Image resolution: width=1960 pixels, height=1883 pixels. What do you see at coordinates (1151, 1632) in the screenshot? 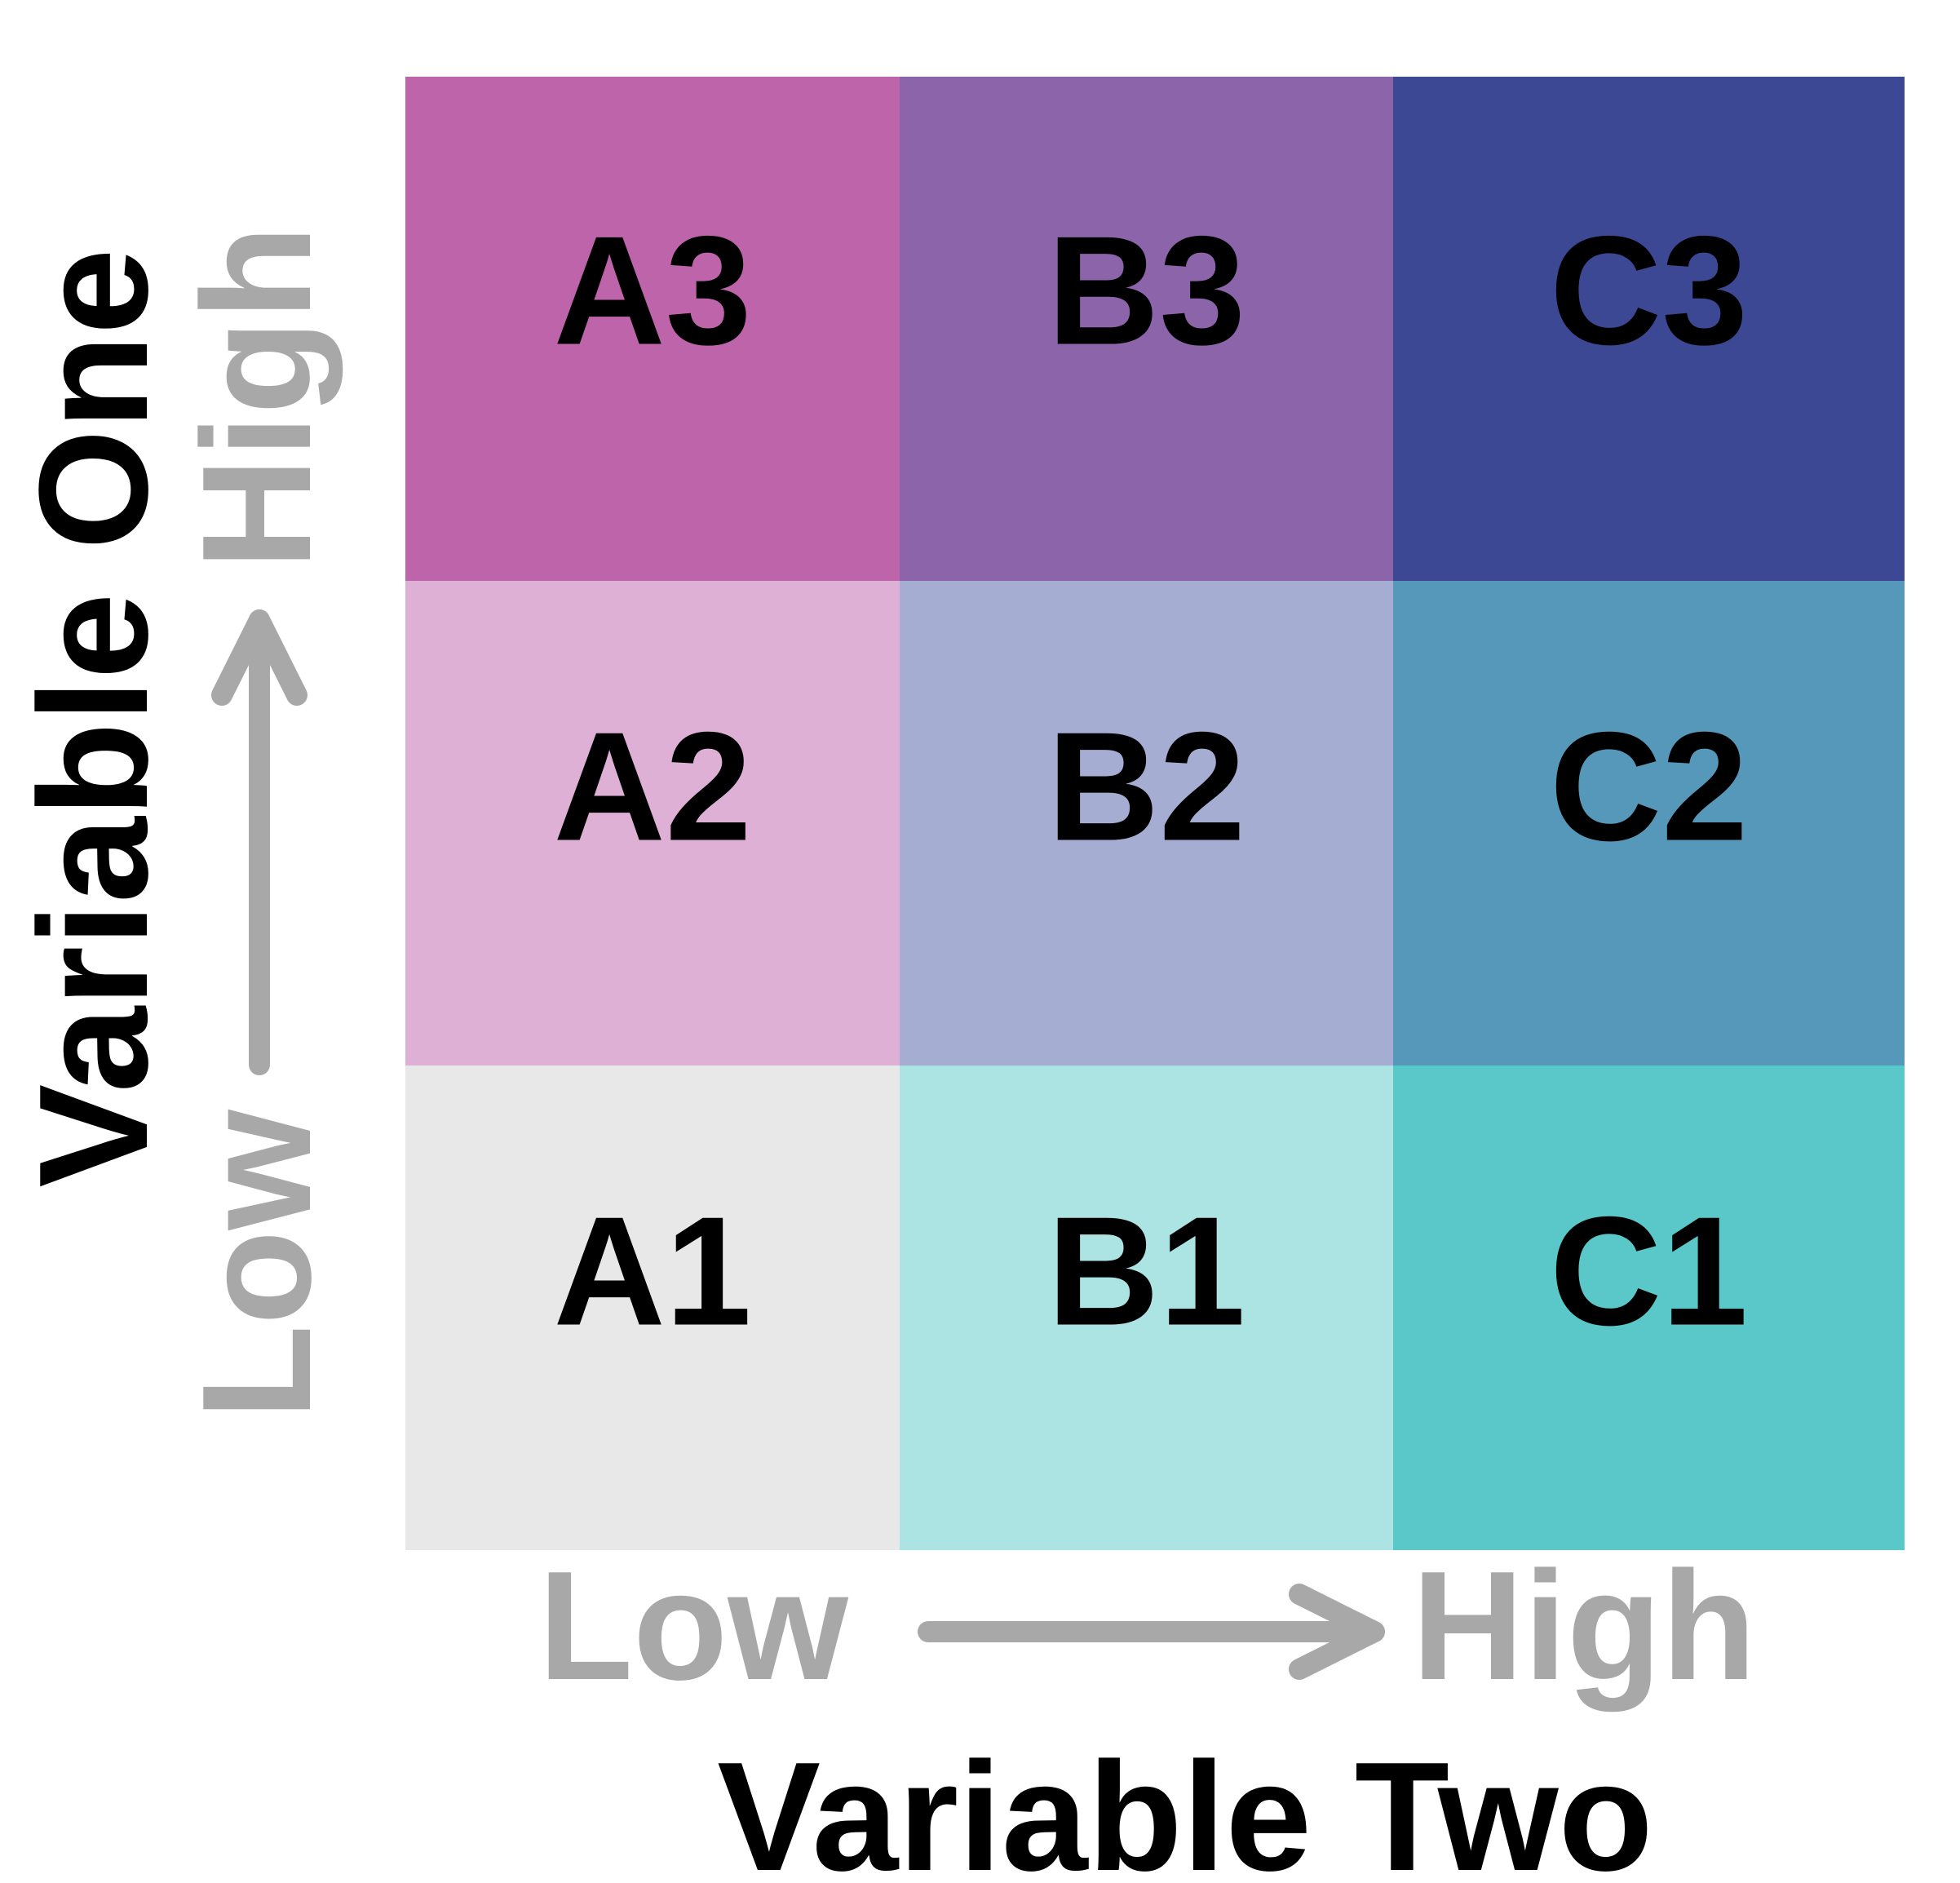
I see `x-axis-arrow` at bounding box center [1151, 1632].